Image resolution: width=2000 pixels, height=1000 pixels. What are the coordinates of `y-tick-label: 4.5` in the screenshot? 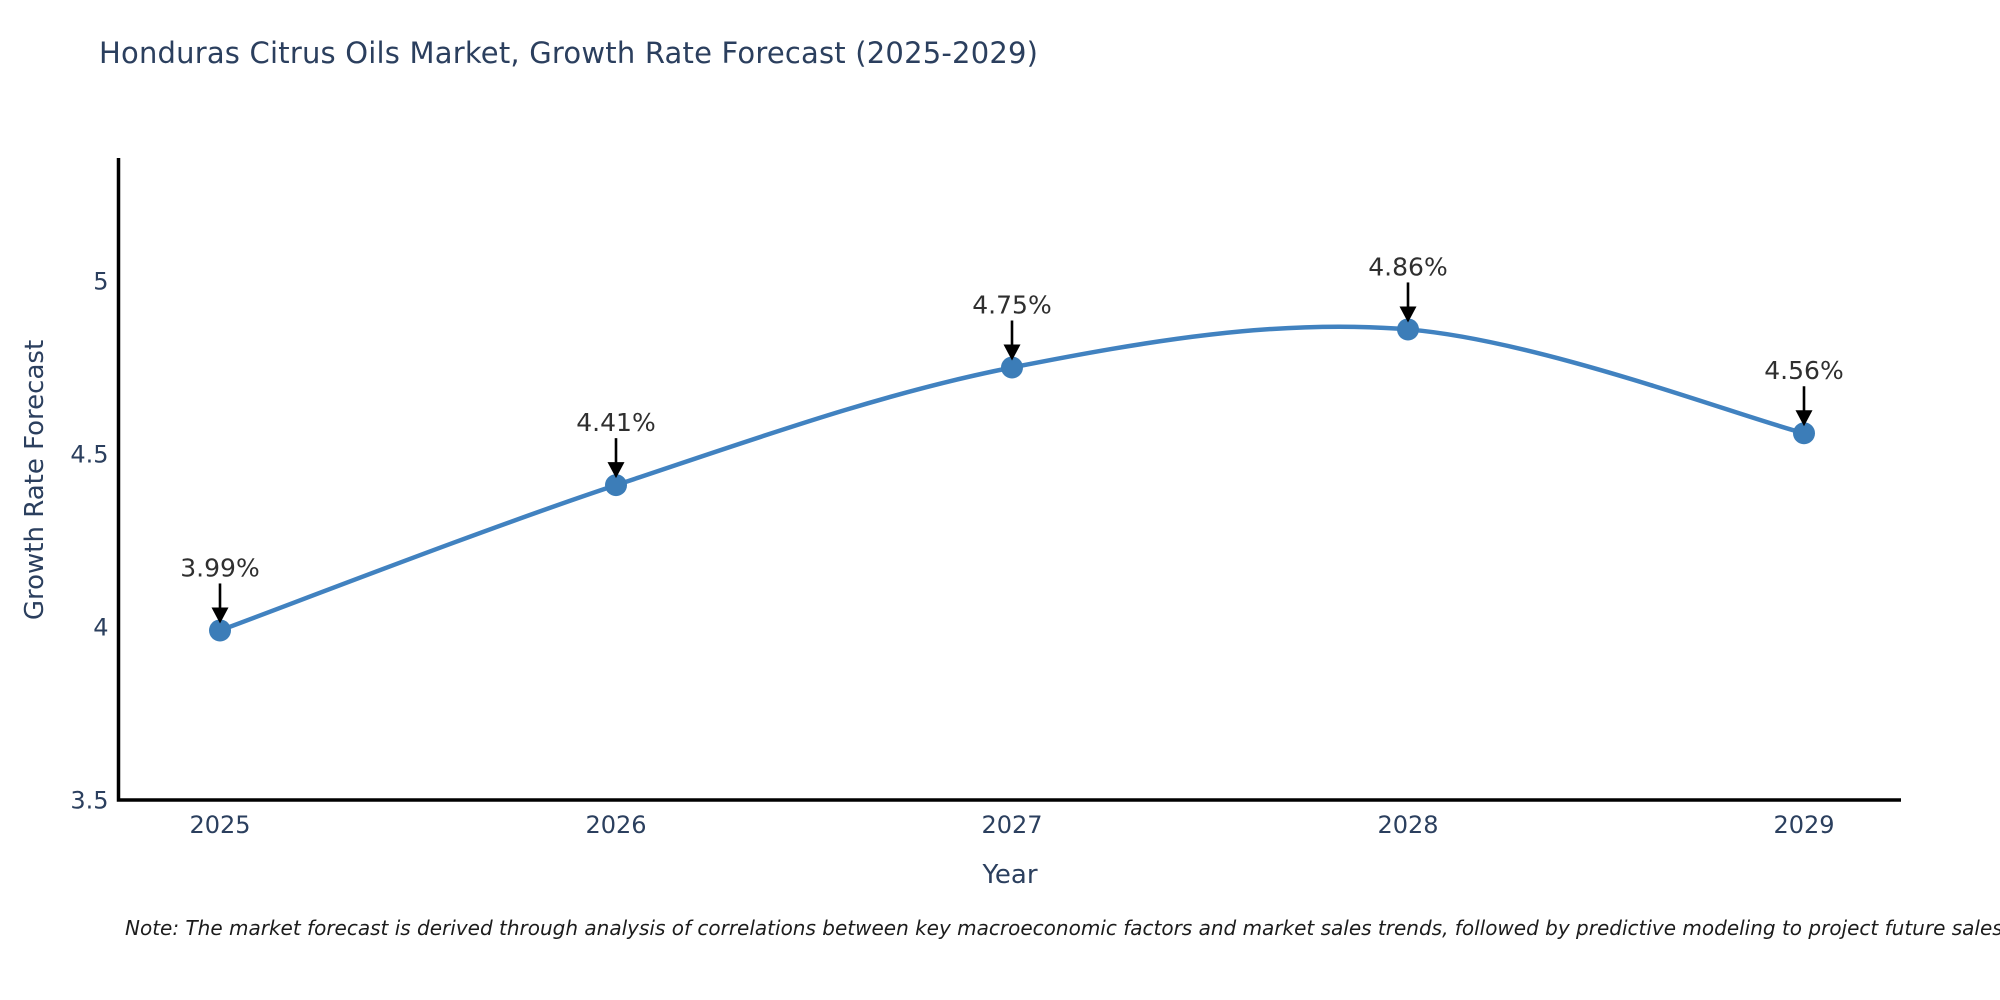 It's located at (89, 455).